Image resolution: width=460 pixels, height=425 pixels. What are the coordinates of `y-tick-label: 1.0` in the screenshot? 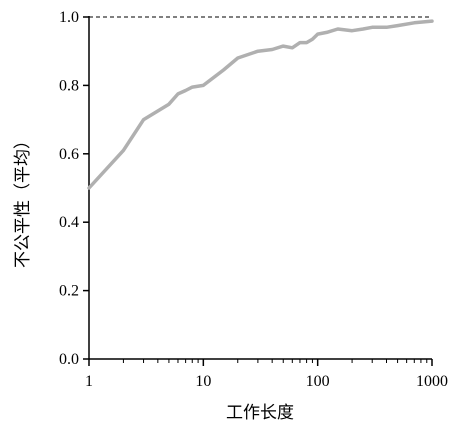 It's located at (69, 17).